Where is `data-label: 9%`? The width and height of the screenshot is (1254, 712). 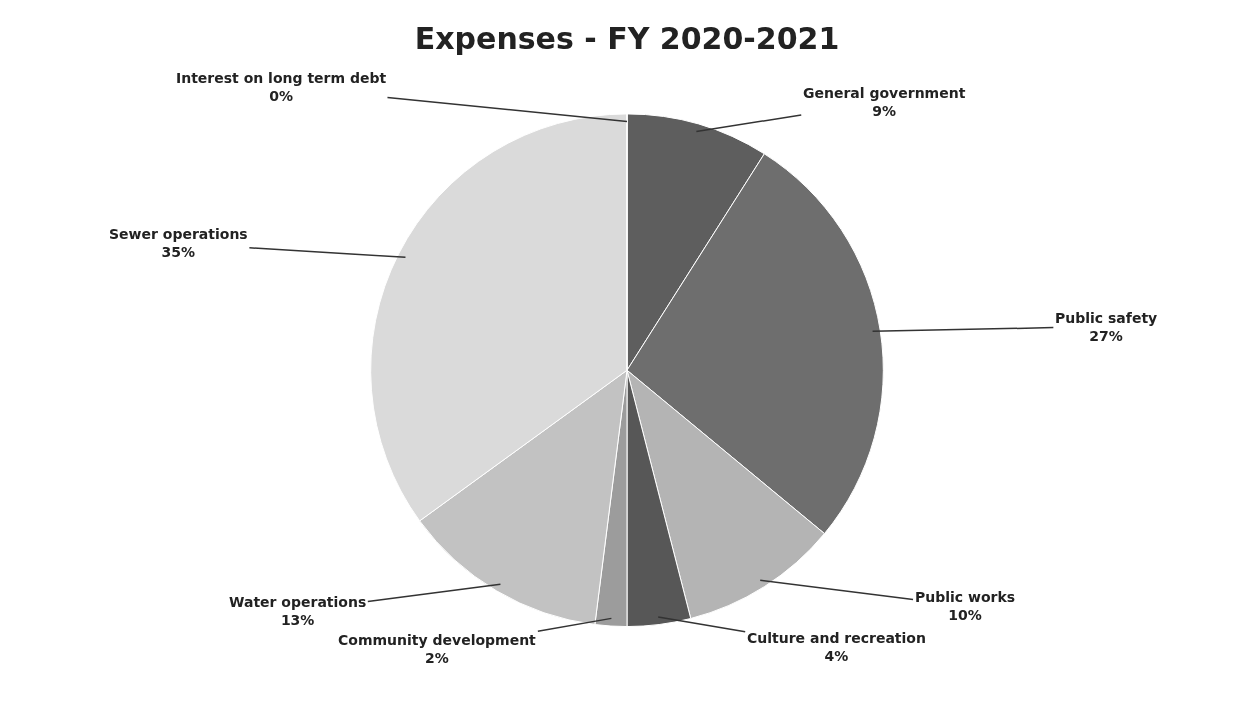
data-label: 9% is located at coordinates (884, 111).